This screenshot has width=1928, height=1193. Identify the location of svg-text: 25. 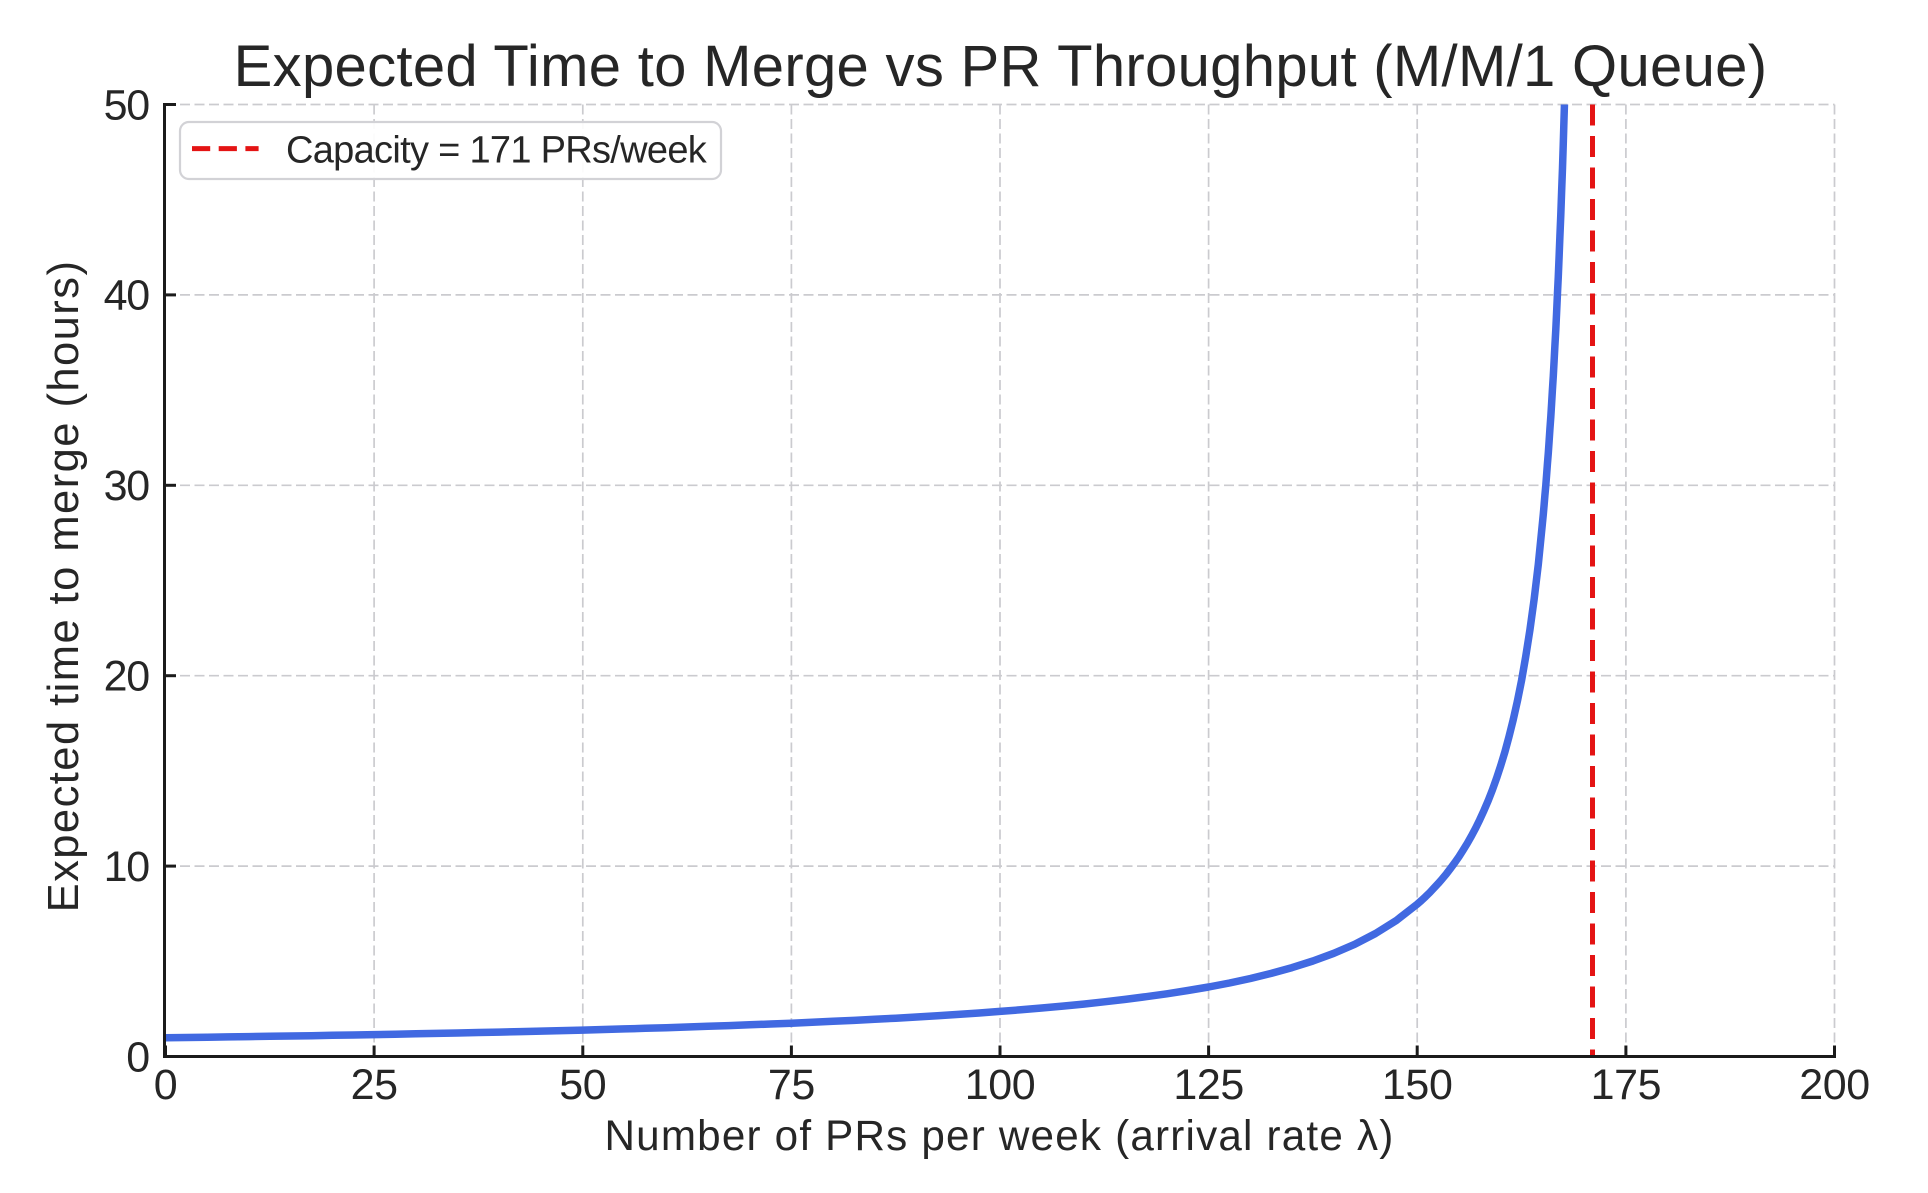
(374, 1085).